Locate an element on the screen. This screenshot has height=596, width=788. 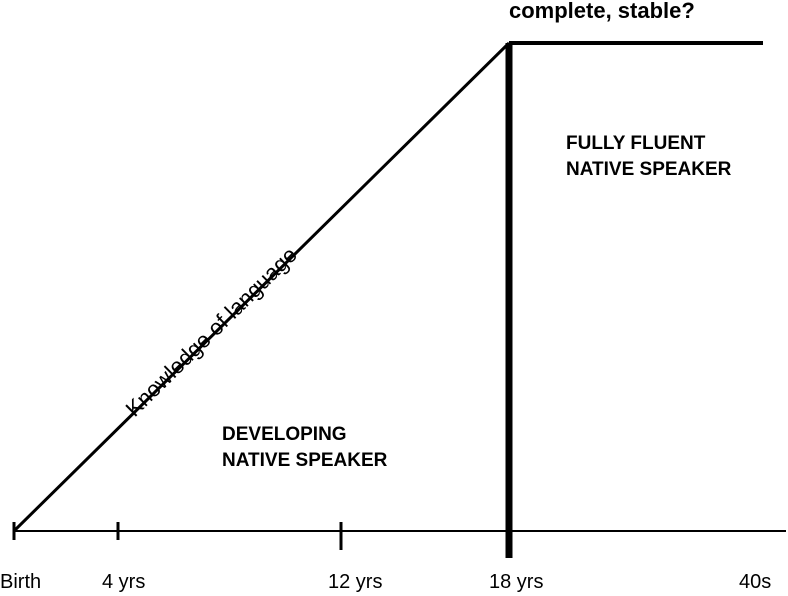
tick-label-12-yrs: 12 yrs is located at coordinates (355, 582).